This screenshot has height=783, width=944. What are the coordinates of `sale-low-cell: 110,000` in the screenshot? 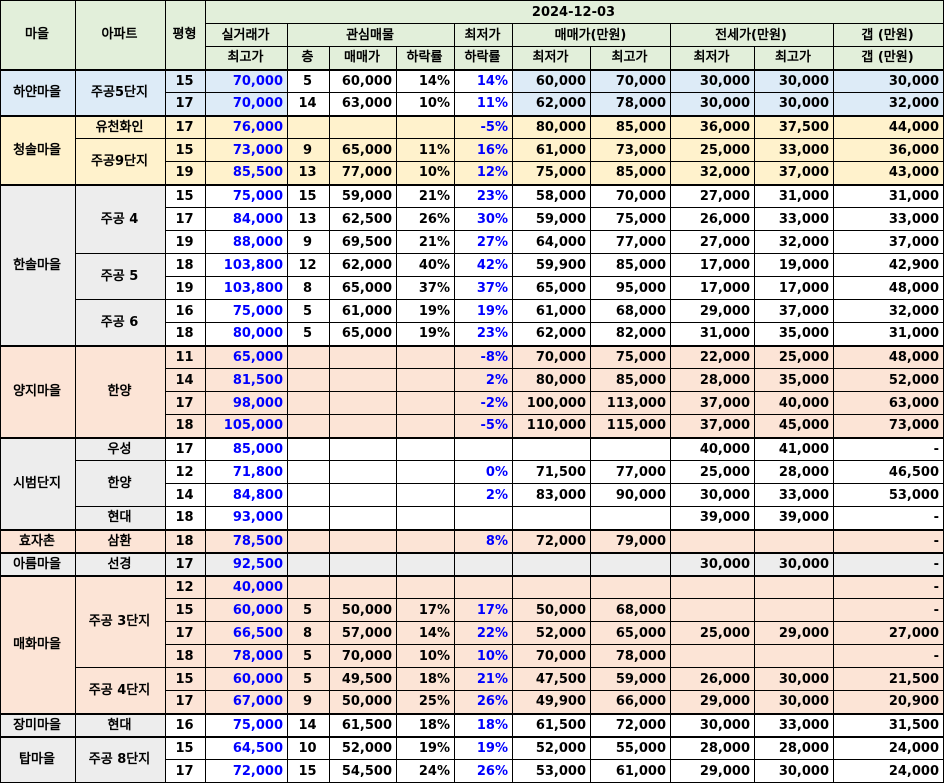 It's located at (551, 426).